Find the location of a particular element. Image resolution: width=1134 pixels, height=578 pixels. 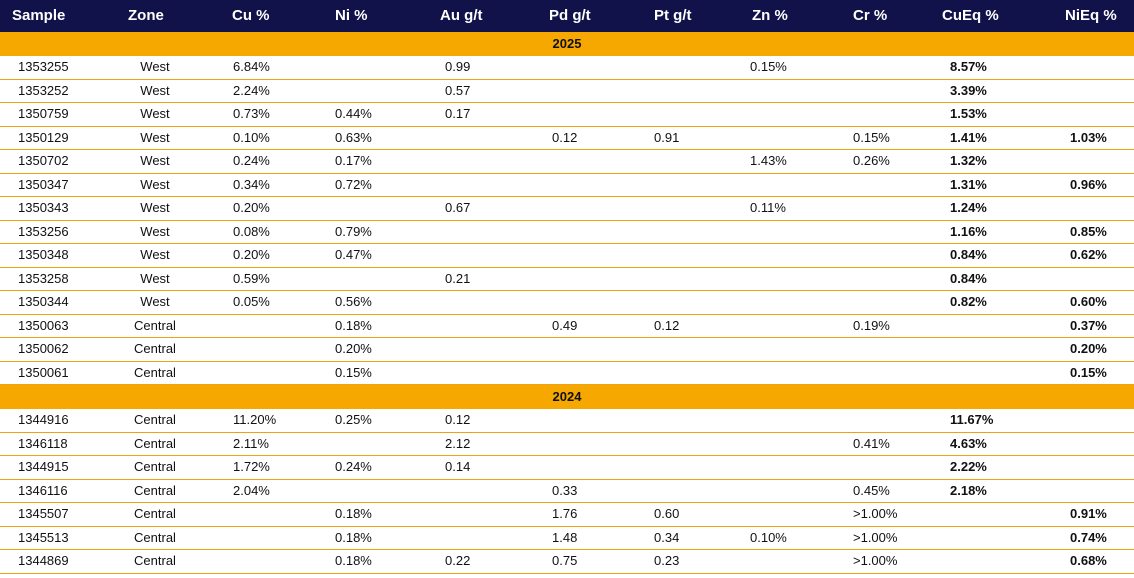

table-cell: 1.72% is located at coordinates (251, 466).